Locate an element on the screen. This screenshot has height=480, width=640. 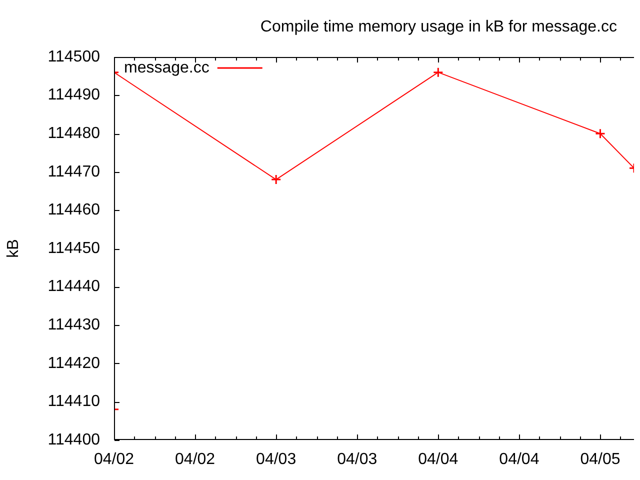
y-tick-label: 114410 is located at coordinates (74, 401).